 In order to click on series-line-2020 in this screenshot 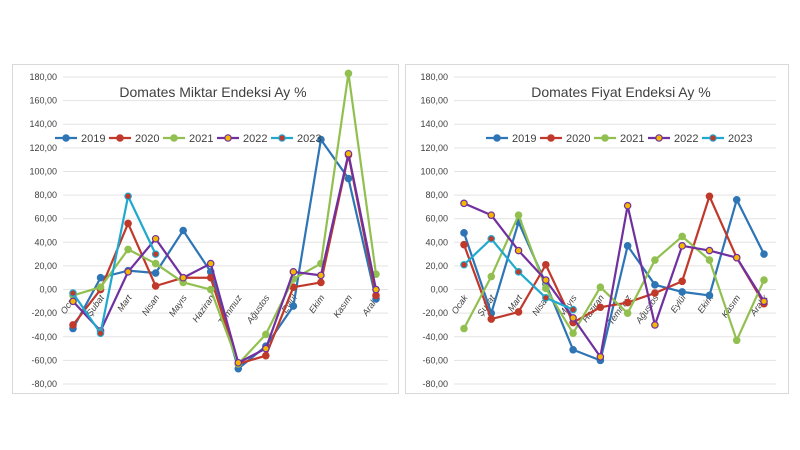, I will do `click(613, 259)`.